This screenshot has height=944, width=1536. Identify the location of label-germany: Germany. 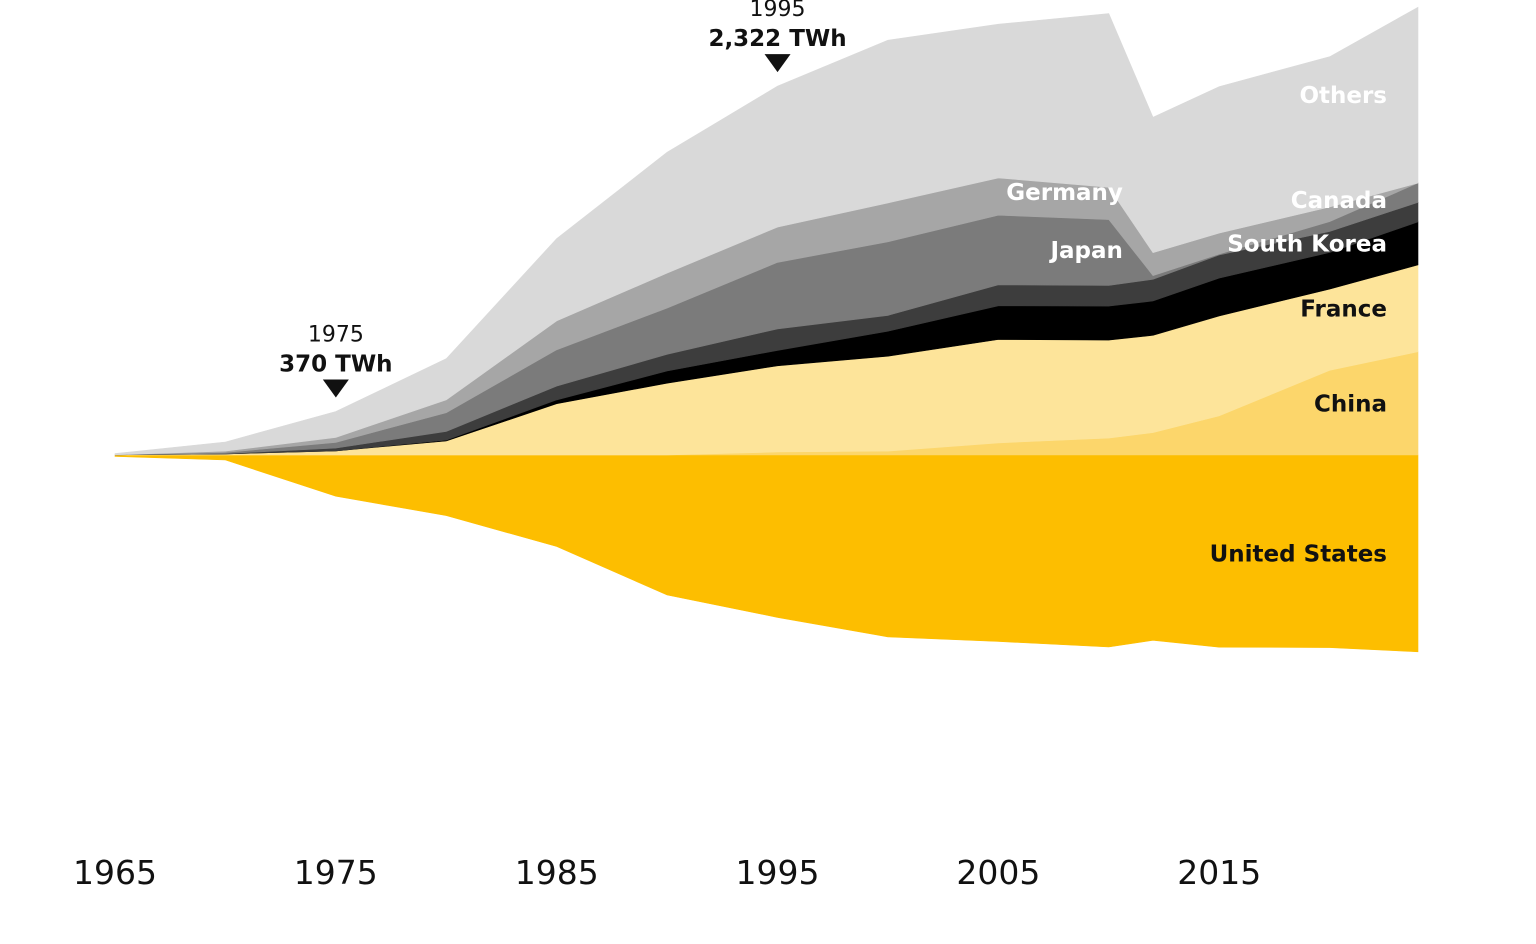
(1064, 193).